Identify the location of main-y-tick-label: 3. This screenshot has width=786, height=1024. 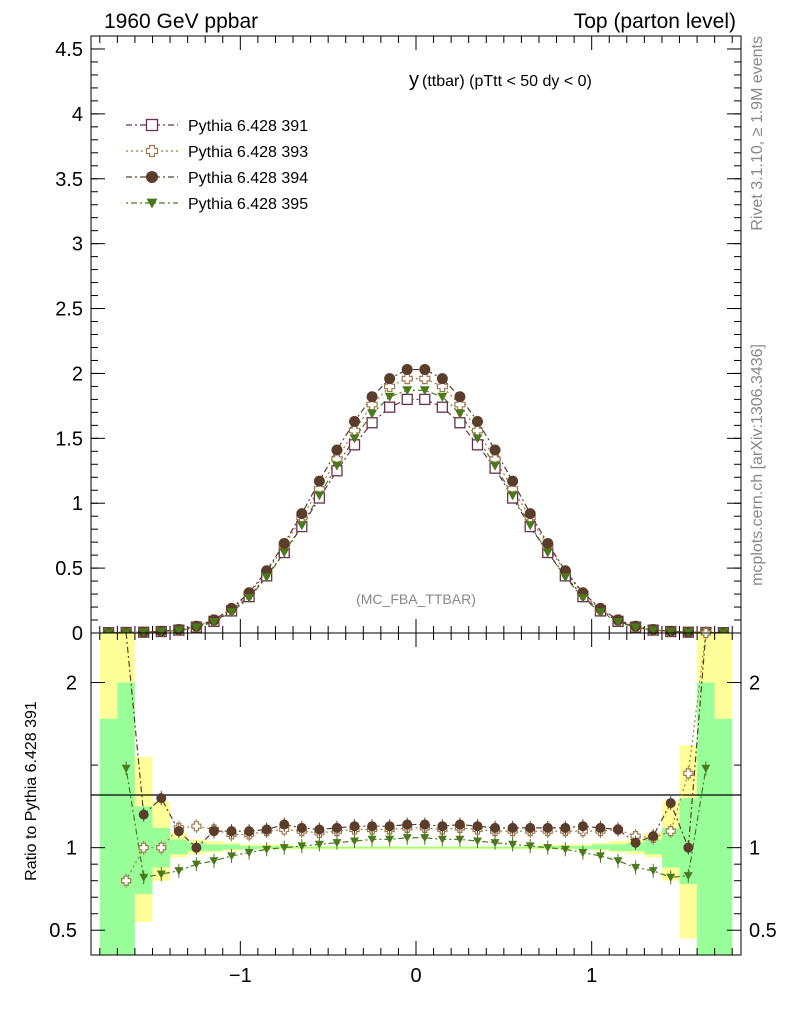
(77, 245).